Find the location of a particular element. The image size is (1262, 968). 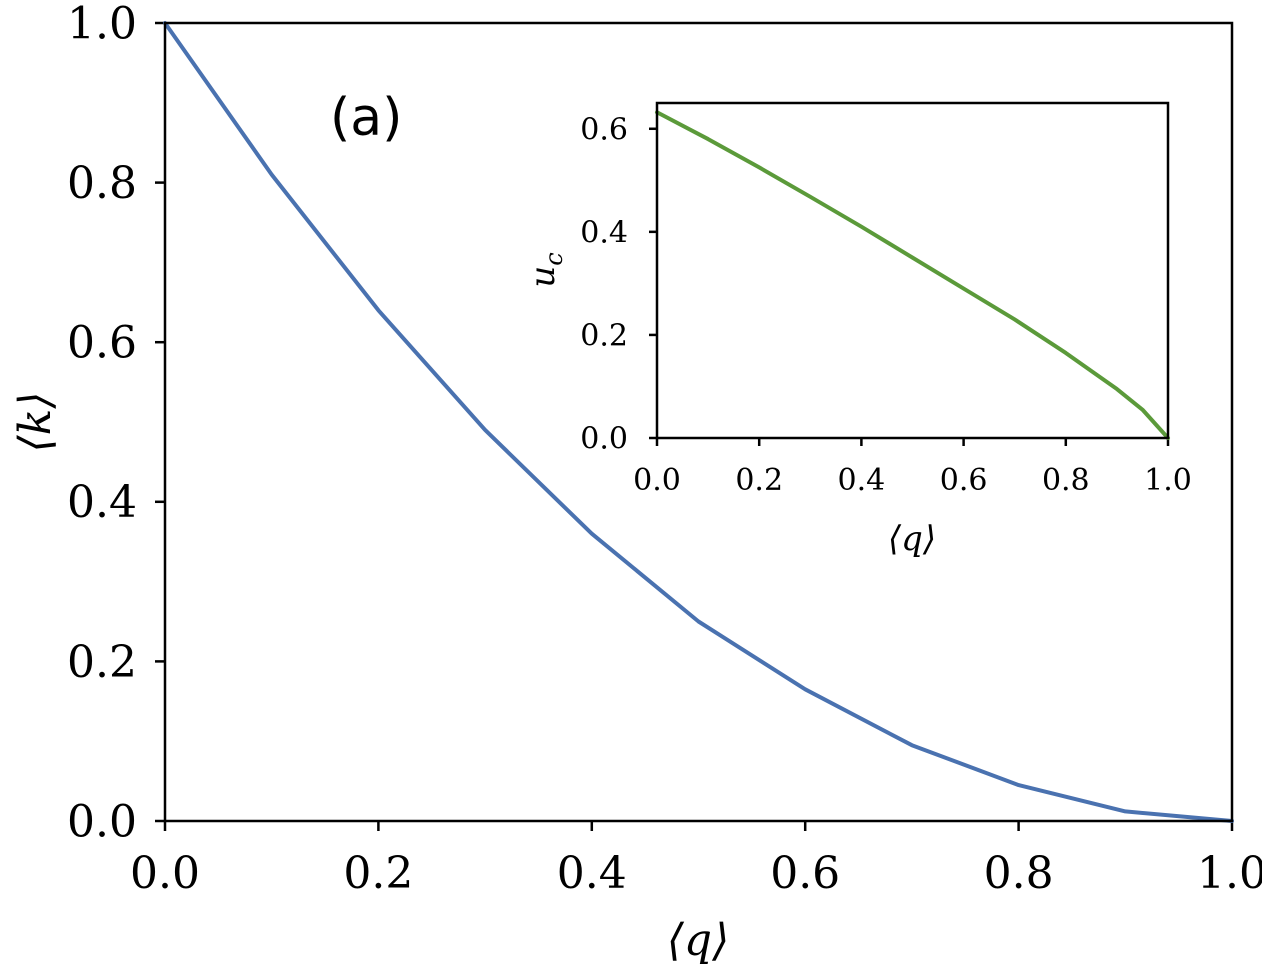

main-y-axis-label: ⟨k⟩ is located at coordinates (35, 422).